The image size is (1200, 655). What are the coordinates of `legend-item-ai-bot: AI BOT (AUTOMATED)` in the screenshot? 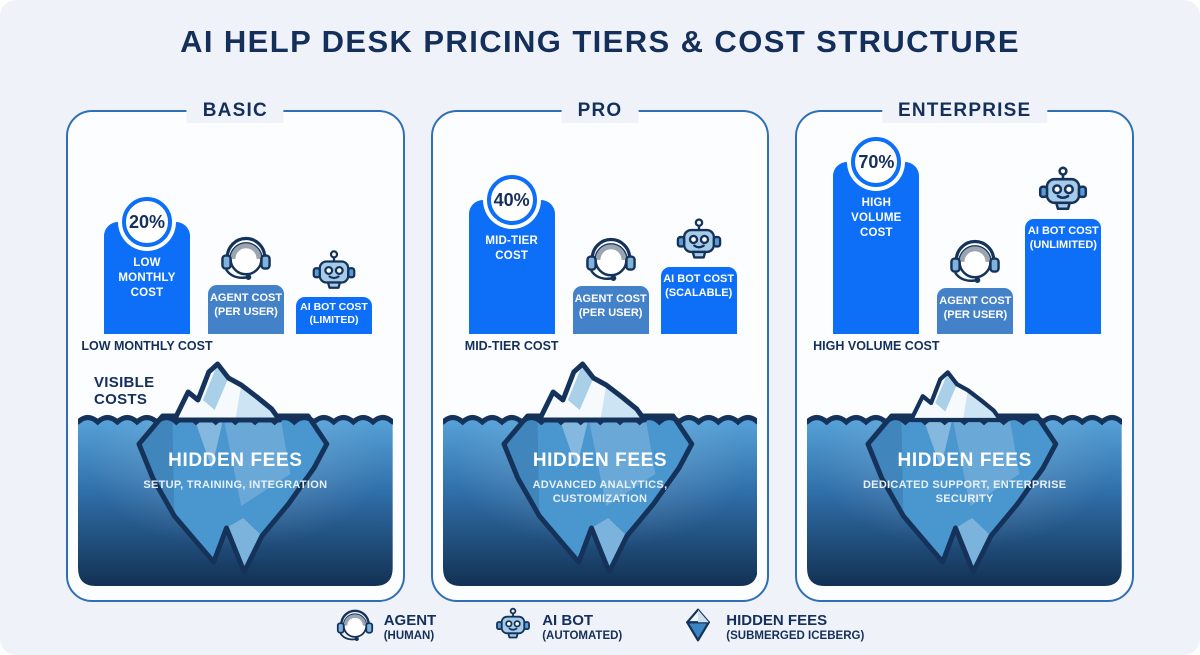 It's located at (558, 627).